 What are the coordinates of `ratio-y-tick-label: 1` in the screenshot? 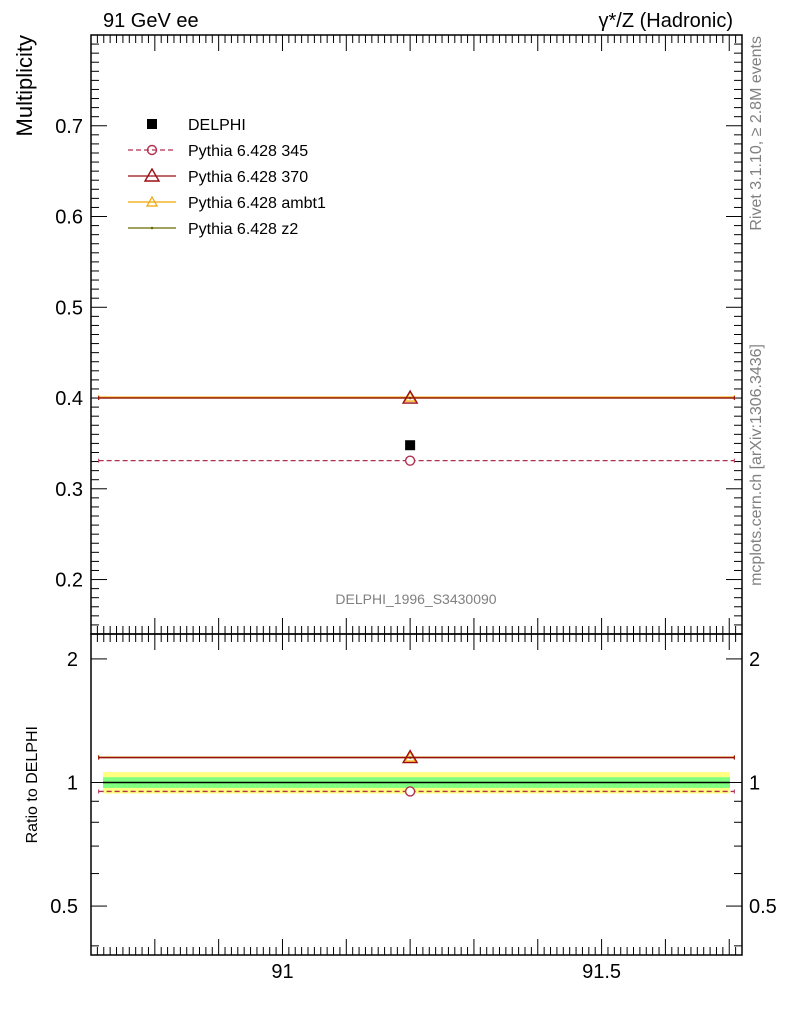 It's located at (72, 783).